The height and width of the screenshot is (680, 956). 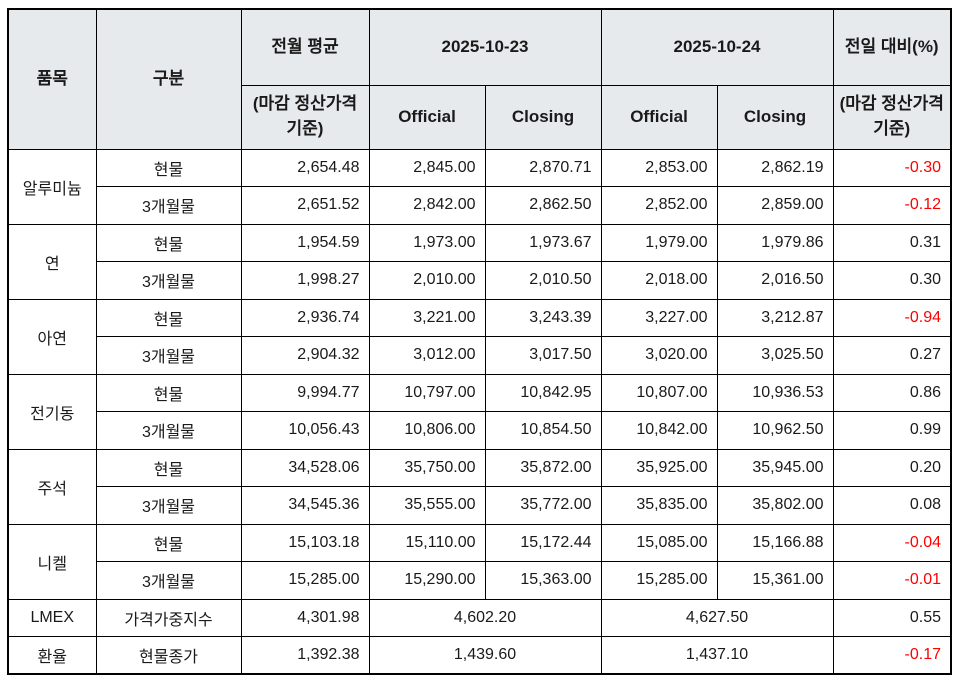 What do you see at coordinates (543, 280) in the screenshot?
I see `d1-closing-cell: 2,010.50` at bounding box center [543, 280].